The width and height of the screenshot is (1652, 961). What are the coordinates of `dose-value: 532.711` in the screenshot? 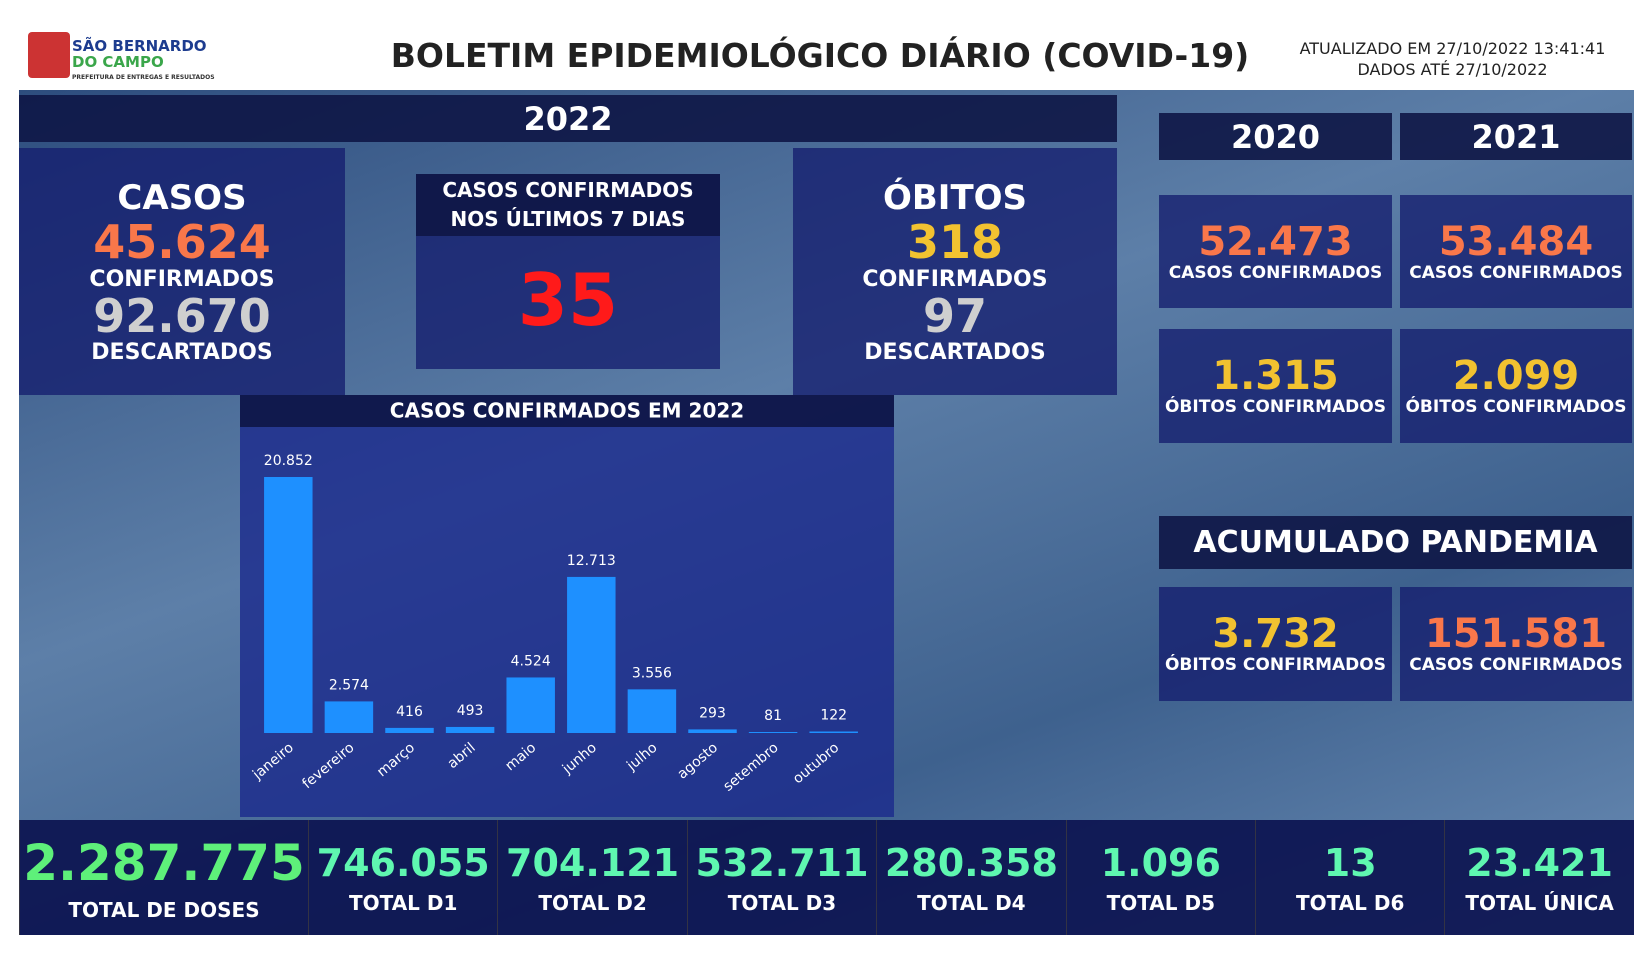 It's located at (782, 862).